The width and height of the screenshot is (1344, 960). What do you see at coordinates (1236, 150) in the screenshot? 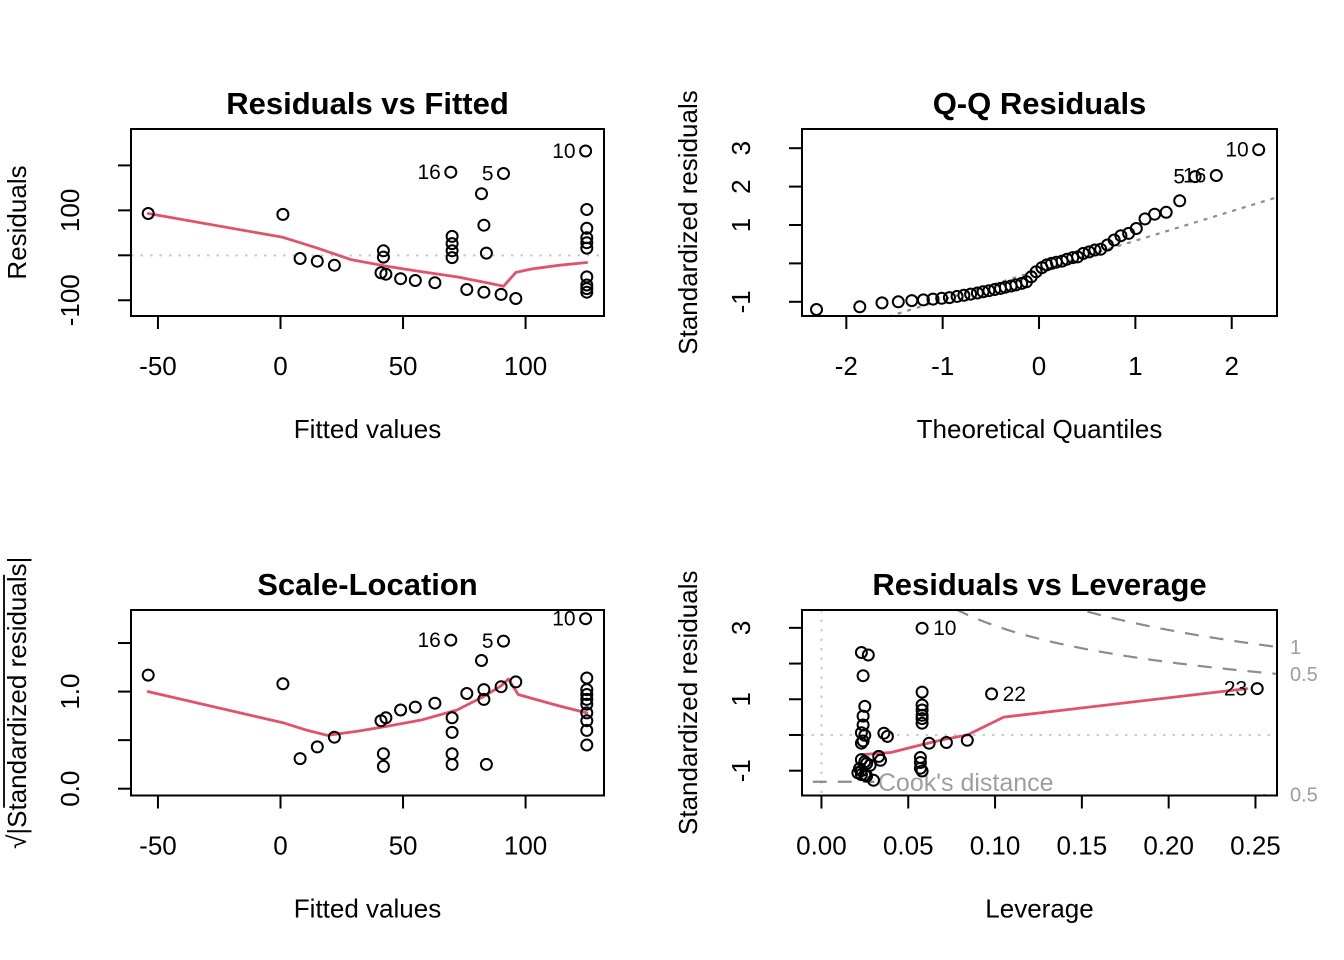
I see `point-id-label: 10` at bounding box center [1236, 150].